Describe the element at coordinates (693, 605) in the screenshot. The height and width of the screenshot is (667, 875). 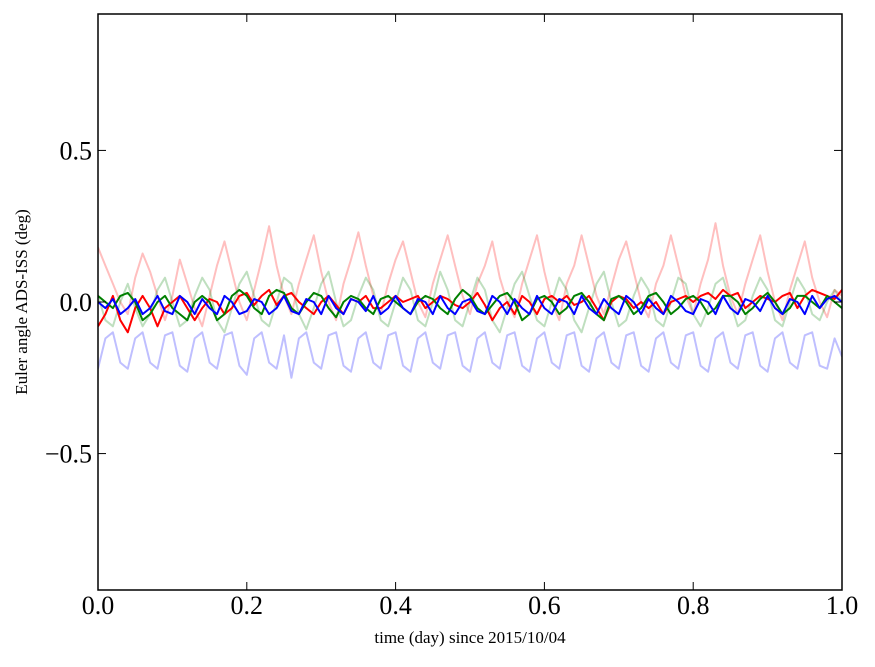
I see `x-tick-label: 0.8` at that location.